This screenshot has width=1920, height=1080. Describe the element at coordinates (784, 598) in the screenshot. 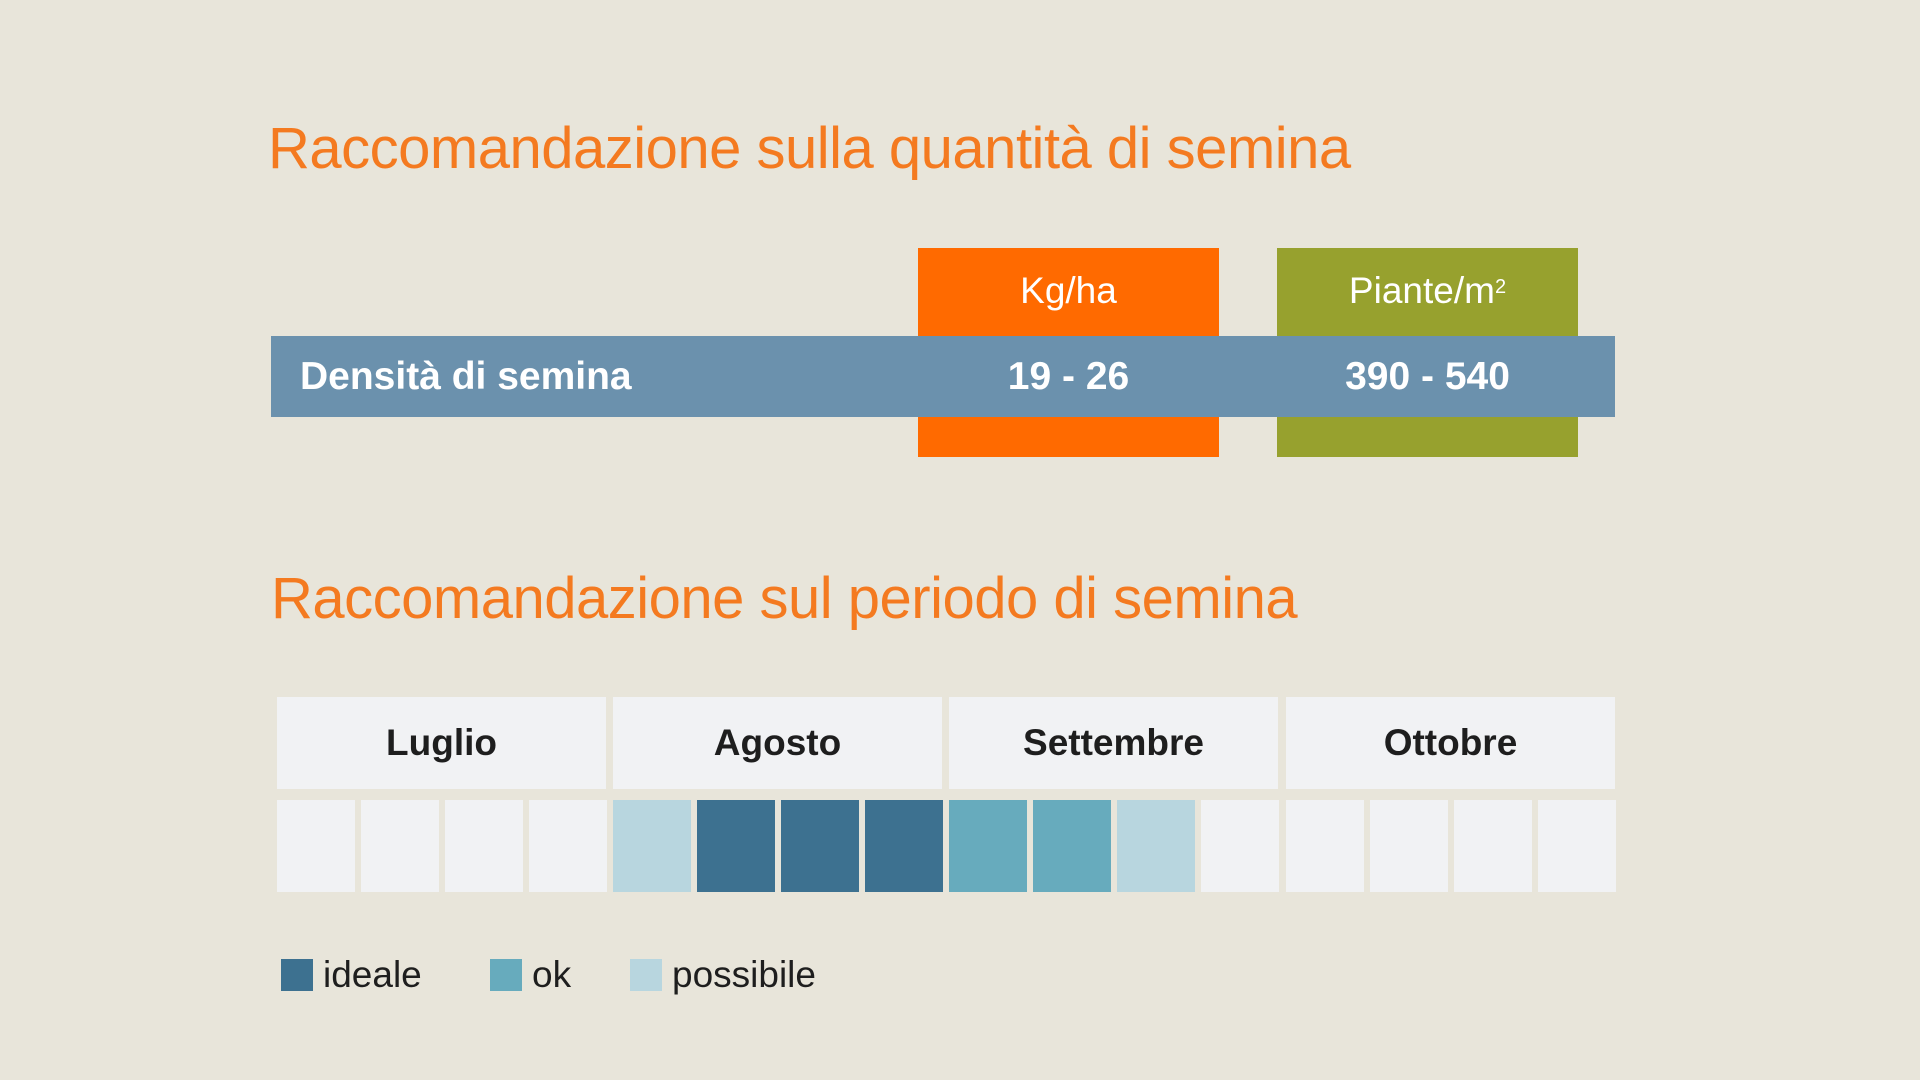

I see `period-section-title: Raccomandazione sul periodo di semina` at that location.